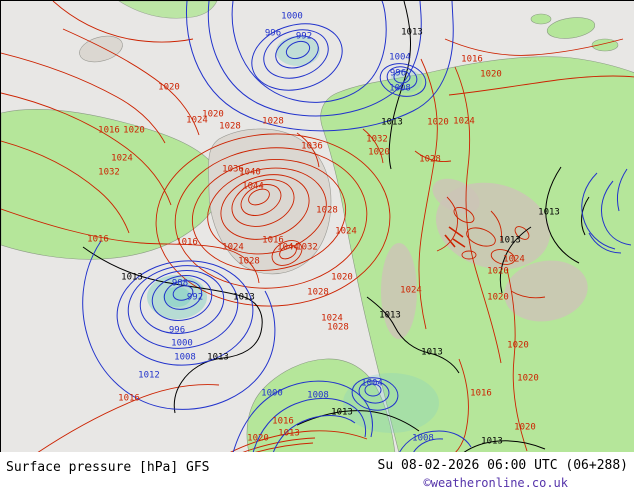 Image resolution: width=634 pixels, height=490 pixels. Describe the element at coordinates (502, 465) in the screenshot. I see `valid-datetime: Su 08-02-2026 06:00 UTC (06+288)` at that location.